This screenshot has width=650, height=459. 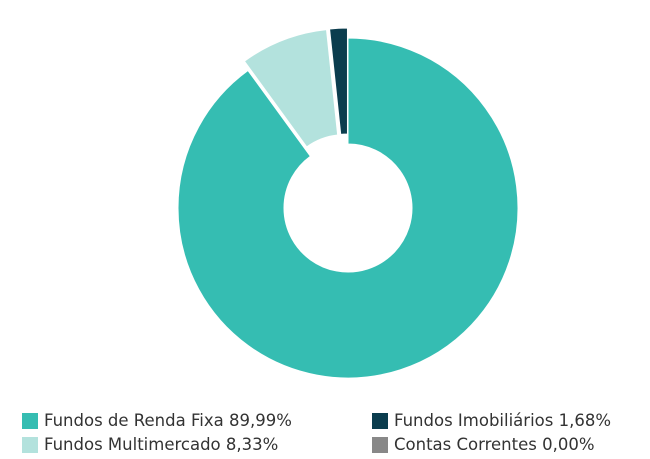 I want to click on legend-value: 8,33%, so click(x=252, y=444).